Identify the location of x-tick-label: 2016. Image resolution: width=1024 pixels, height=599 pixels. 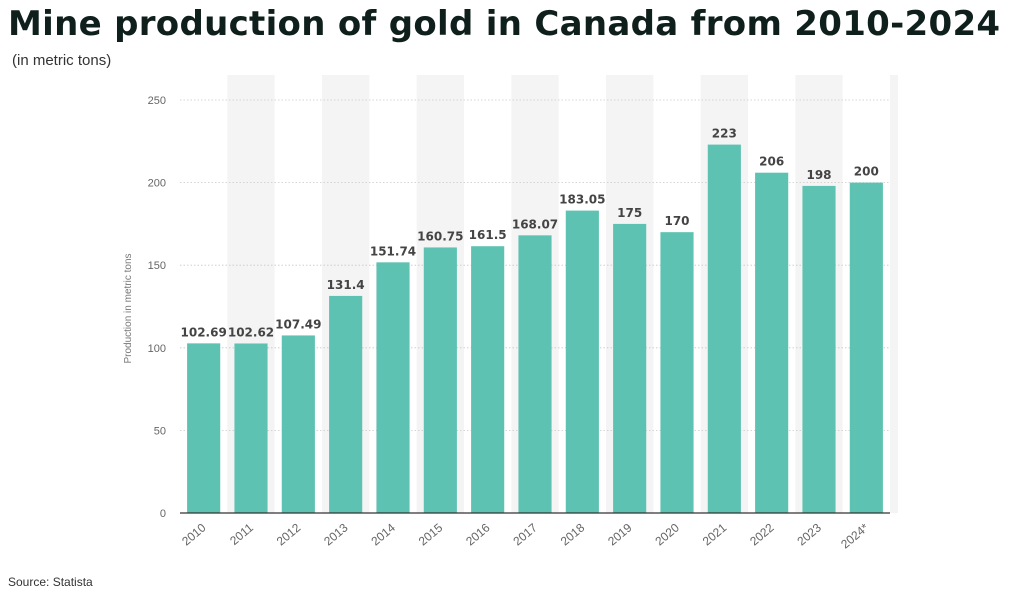
(478, 534).